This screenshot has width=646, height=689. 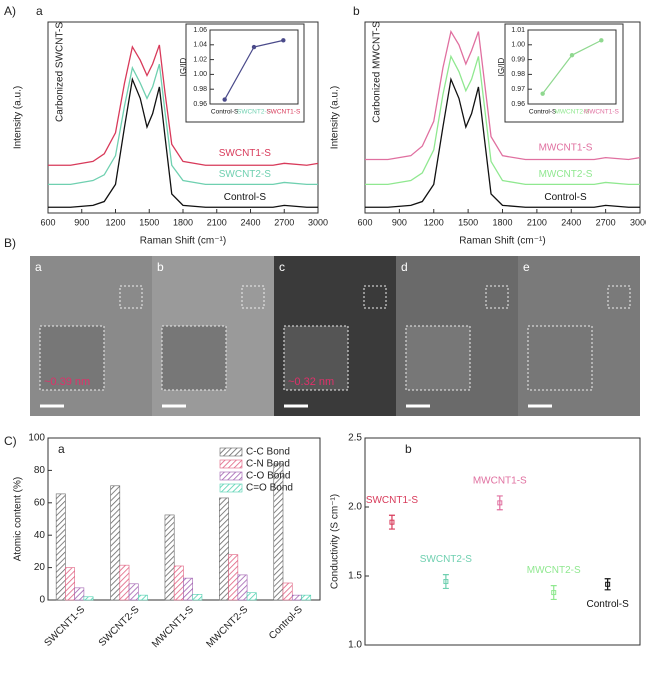 What do you see at coordinates (518, 59) in the screenshot?
I see `y-tick-label: 0.99` at bounding box center [518, 59].